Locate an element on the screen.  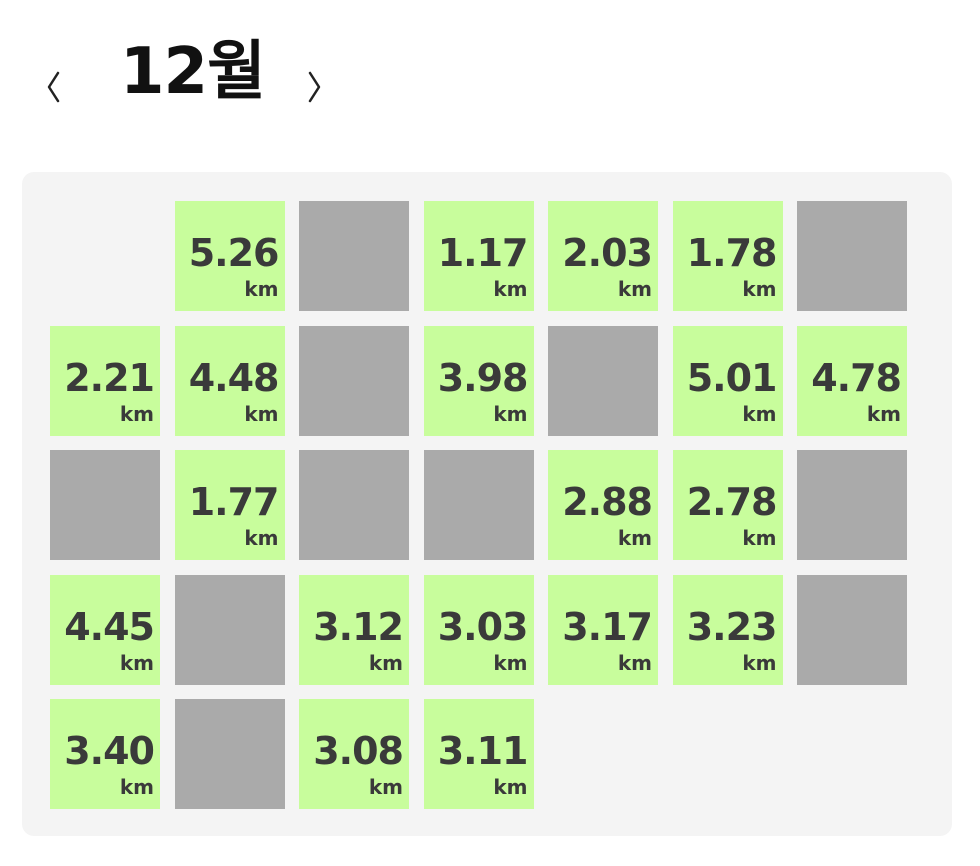
distance-value: 3.08 is located at coordinates (358, 751).